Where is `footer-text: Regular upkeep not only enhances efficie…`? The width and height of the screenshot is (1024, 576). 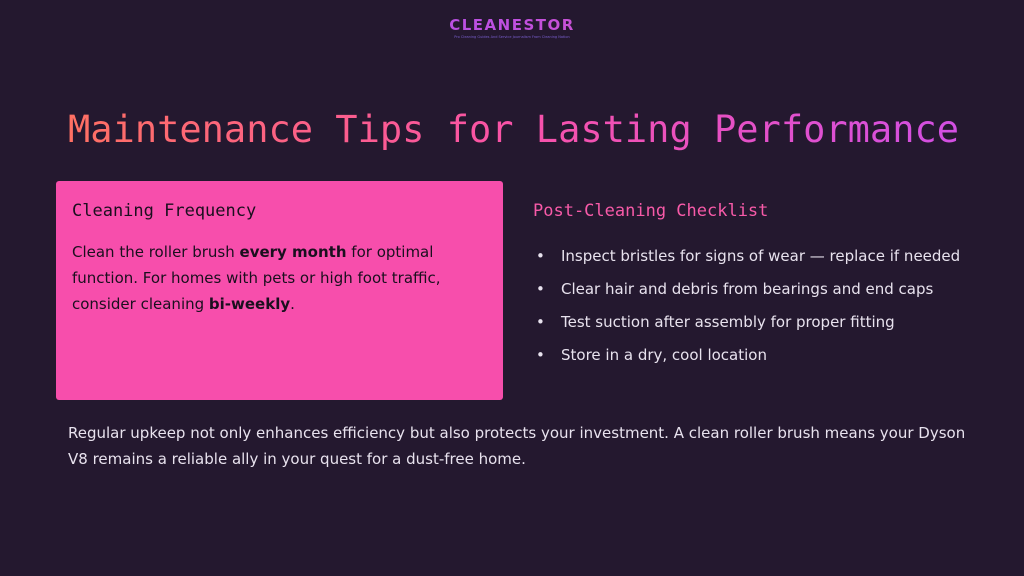
footer-text: Regular upkeep not only enhances efficie… is located at coordinates (517, 446).